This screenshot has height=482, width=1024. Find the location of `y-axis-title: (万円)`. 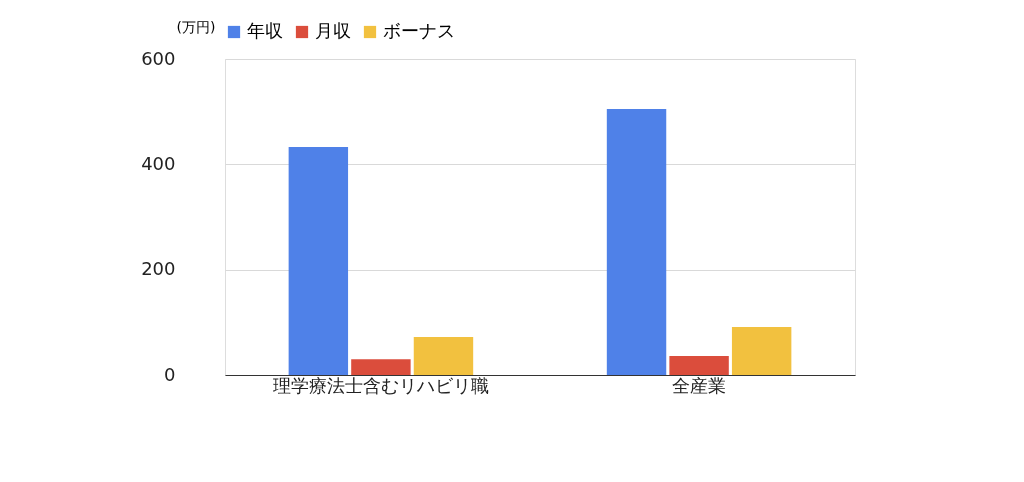

y-axis-title: (万円) is located at coordinates (196, 26).